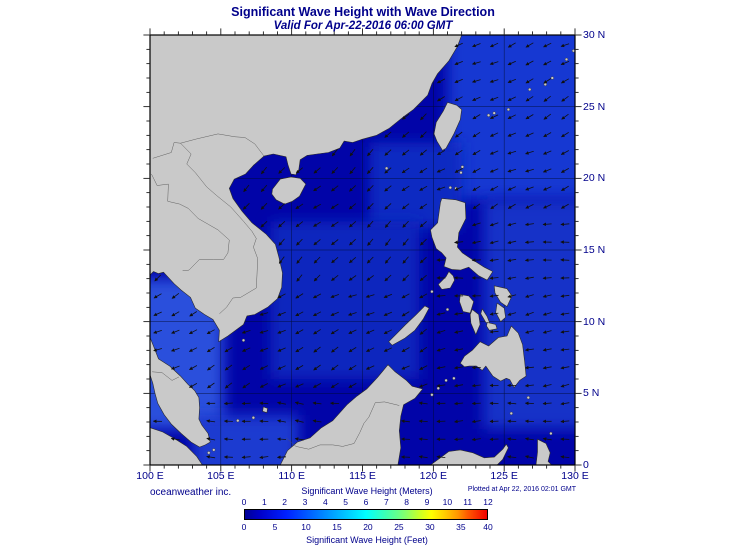 The width and height of the screenshot is (755, 560). What do you see at coordinates (447, 126) in the screenshot?
I see `land-taiwan` at bounding box center [447, 126].